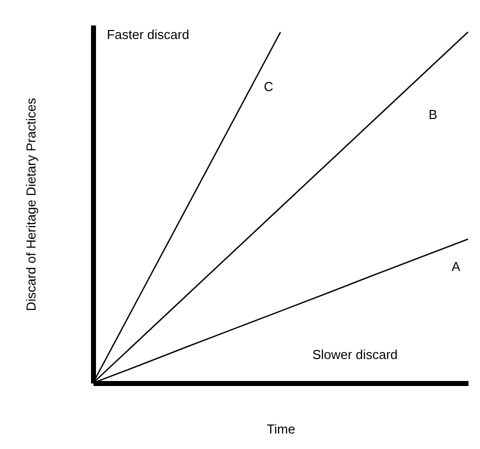 This screenshot has width=480, height=449. Describe the element at coordinates (281, 429) in the screenshot. I see `x-axis-title: Time` at that location.